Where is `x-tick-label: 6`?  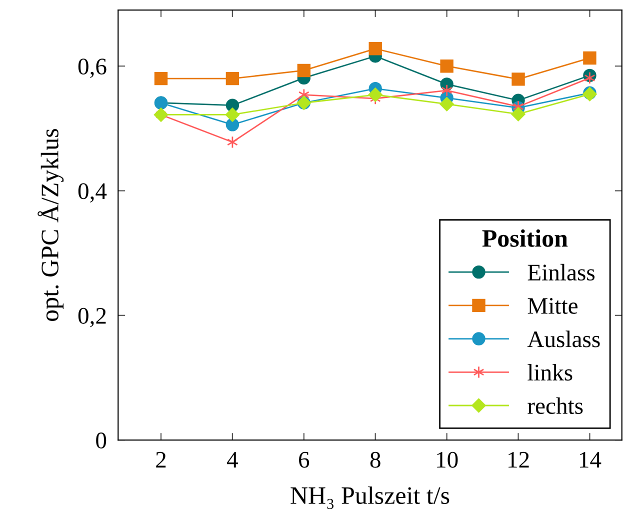
x-tick-label: 6 is located at coordinates (304, 460).